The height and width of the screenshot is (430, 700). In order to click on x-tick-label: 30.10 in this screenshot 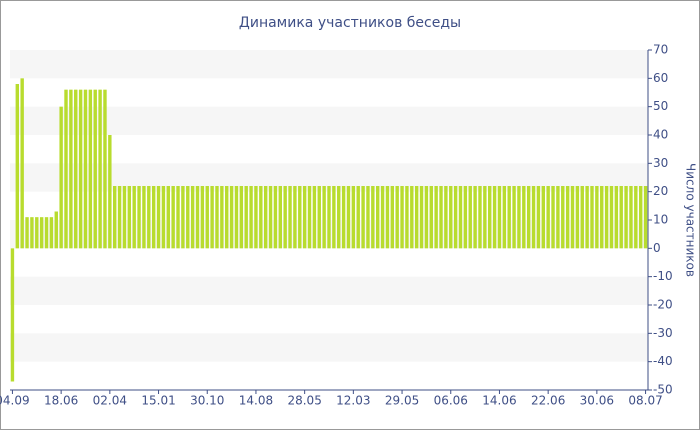, I will do `click(207, 401)`.